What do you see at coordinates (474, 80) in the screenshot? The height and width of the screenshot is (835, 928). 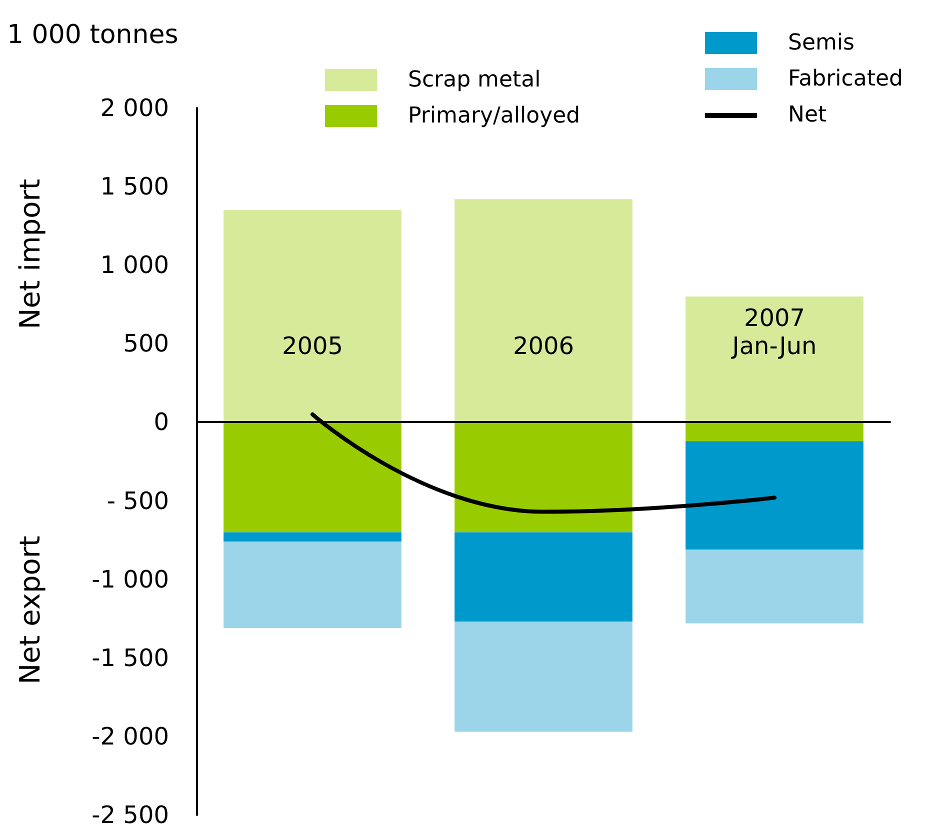 I see `legend-label: Scrap metal` at bounding box center [474, 80].